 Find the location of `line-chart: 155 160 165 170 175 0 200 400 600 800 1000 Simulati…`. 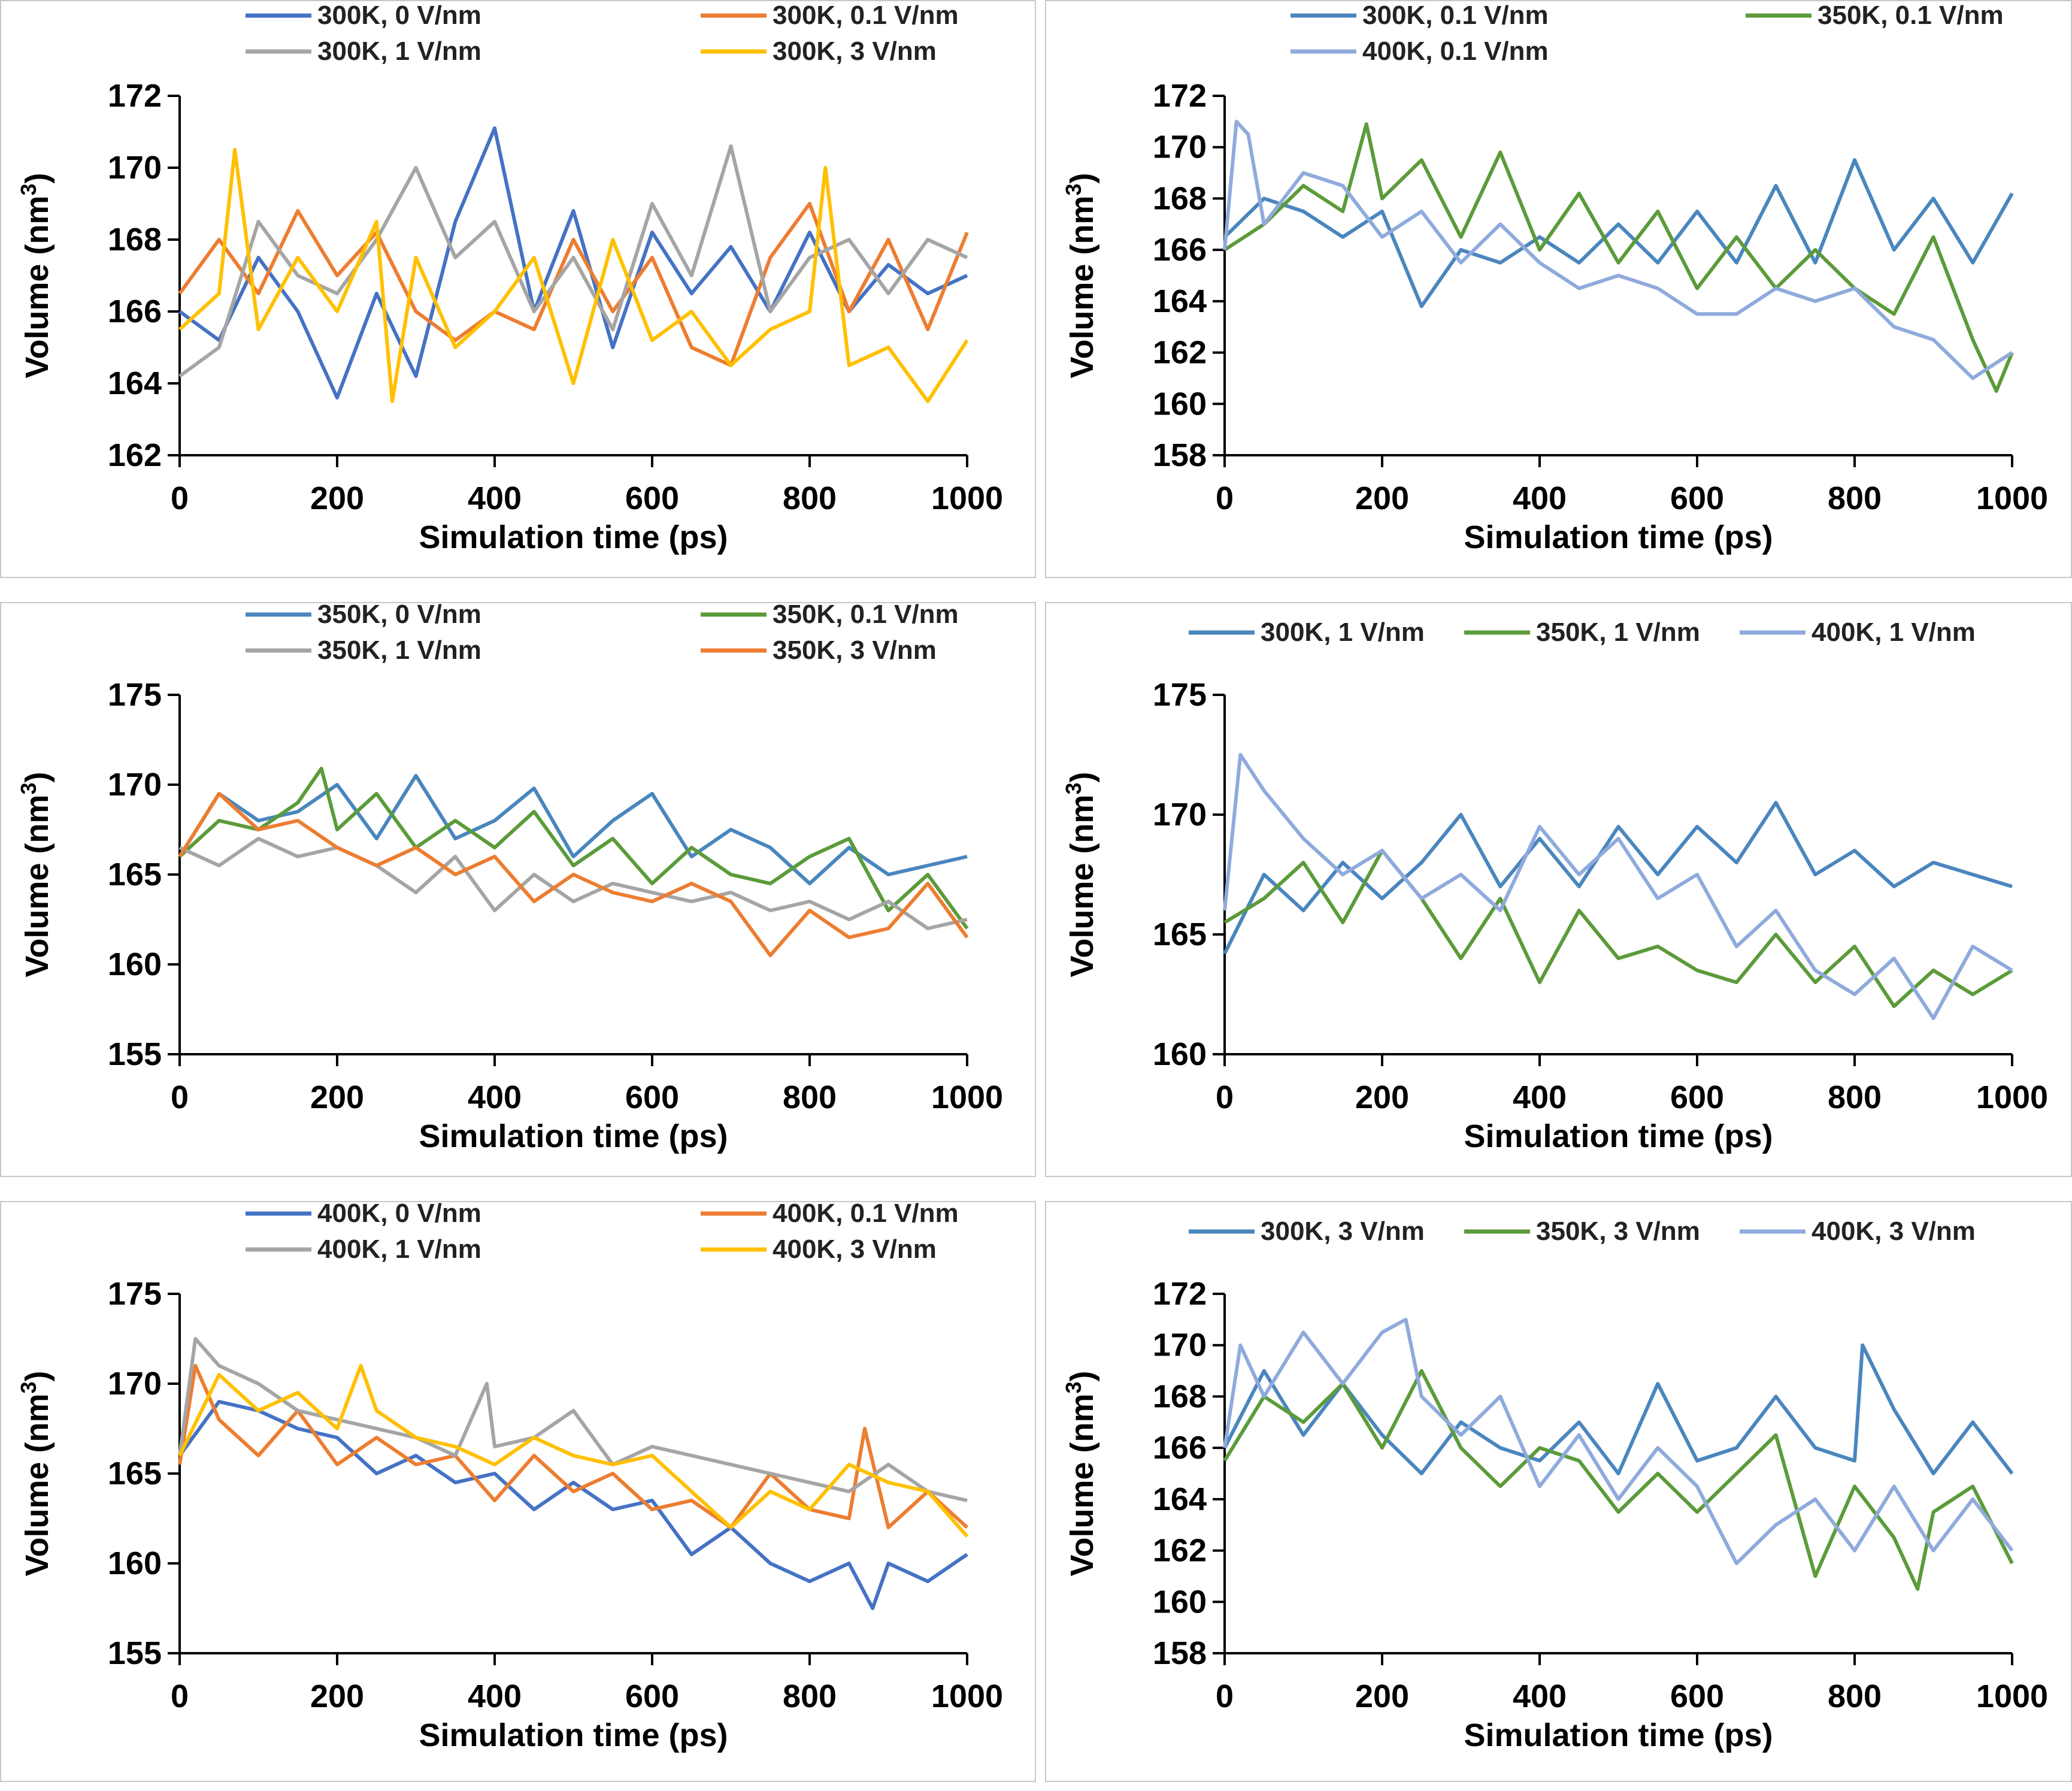

line-chart: 155 160 165 170 175 0 200 400 600 800 1000 Simulati… is located at coordinates (510, 1476).